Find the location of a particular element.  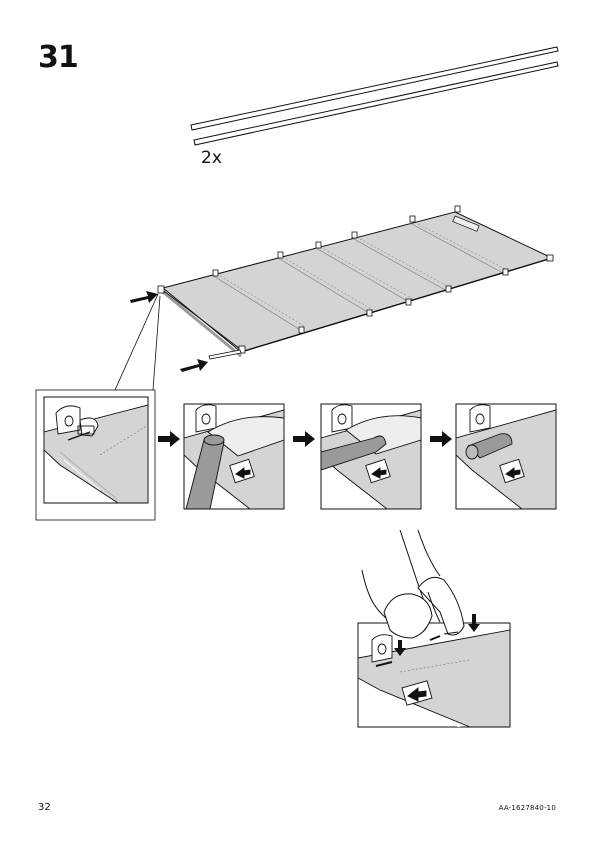

document-id: AA-1627840-10 is located at coordinates (527, 808).